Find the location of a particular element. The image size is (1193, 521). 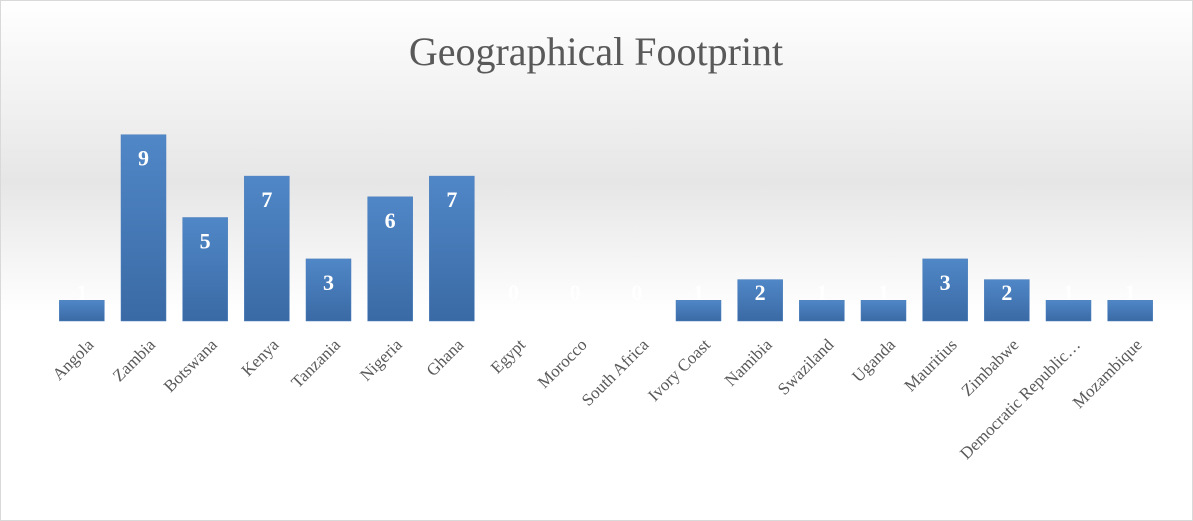

data-label: 9 is located at coordinates (143, 158).